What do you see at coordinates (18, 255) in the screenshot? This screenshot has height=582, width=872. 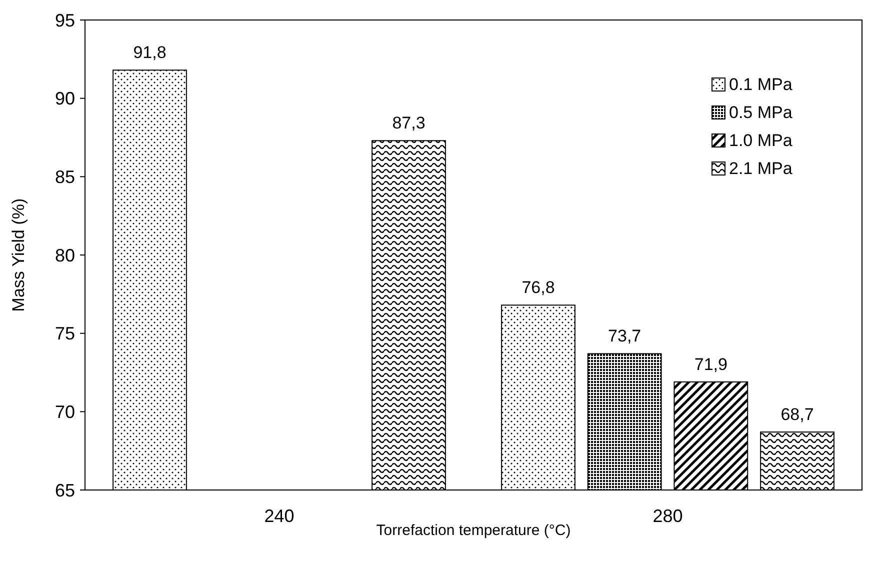 I see `y-axis-title: Mass Yield (%)` at bounding box center [18, 255].